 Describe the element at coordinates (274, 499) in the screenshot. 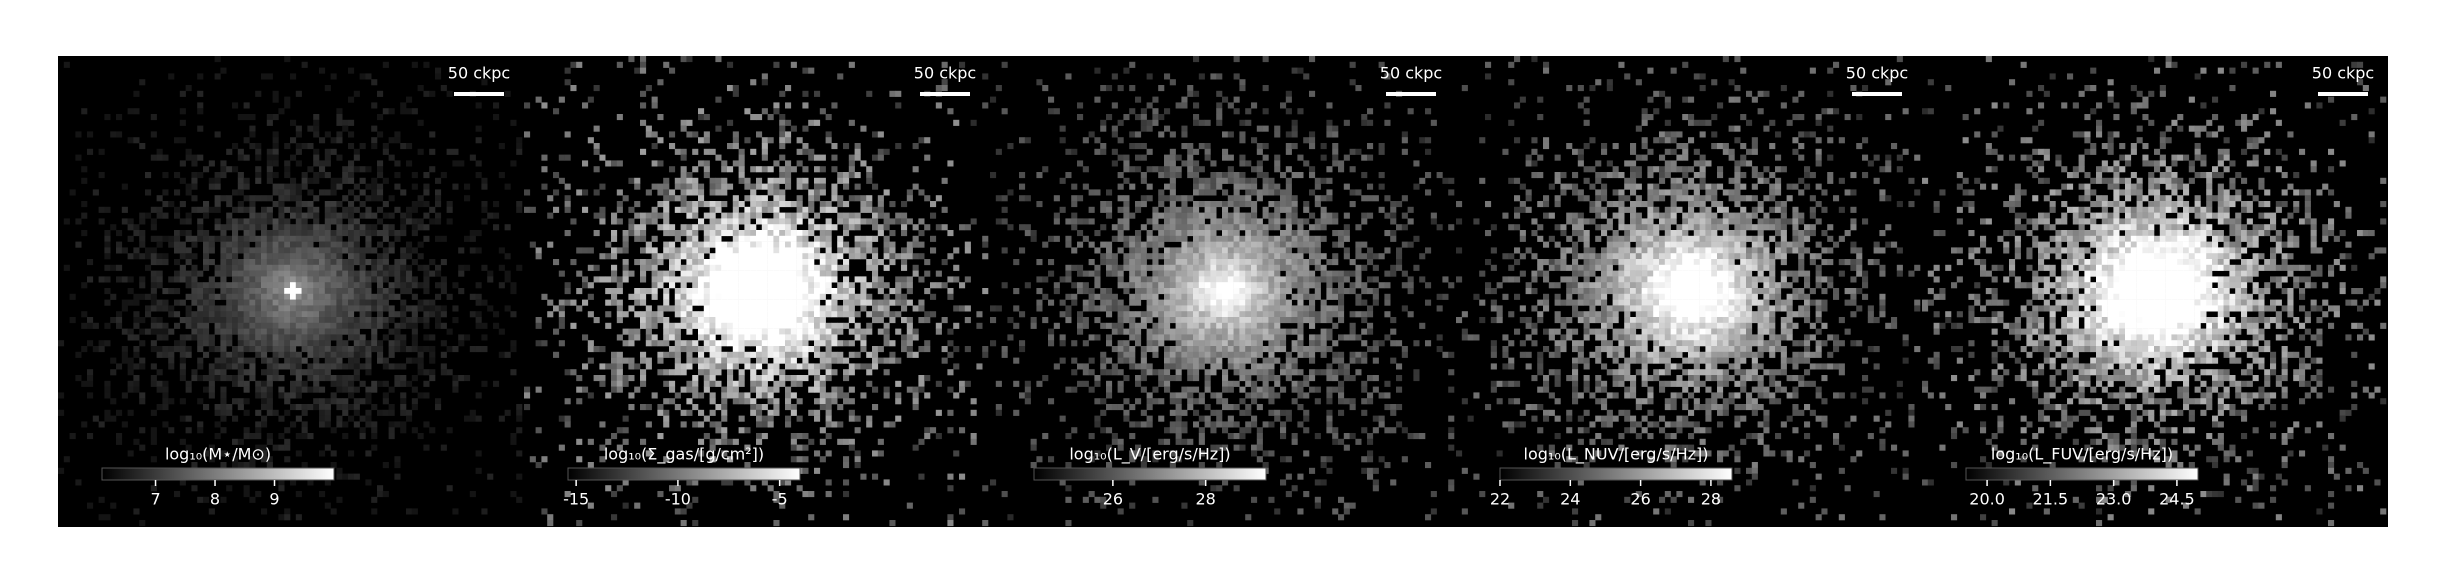

I see `colorbar-tick-label: 9` at that location.